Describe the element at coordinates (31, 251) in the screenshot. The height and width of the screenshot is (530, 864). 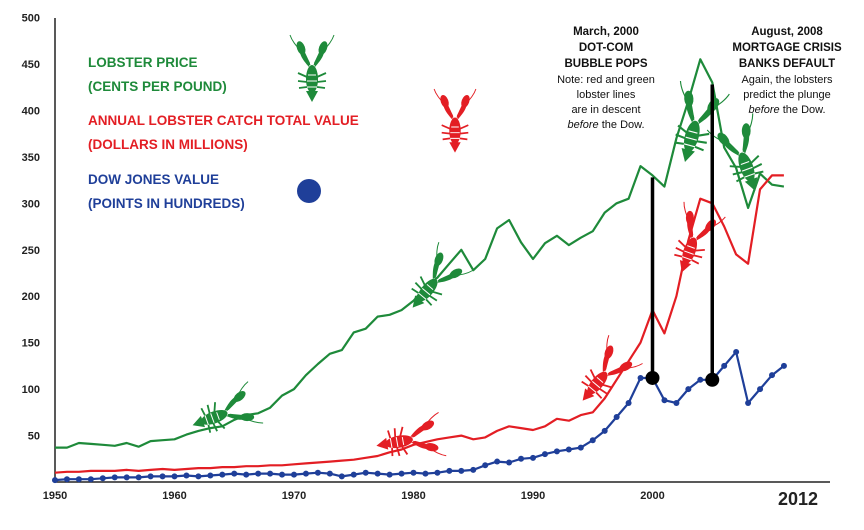
I see `y-tick-label: 250` at that location.